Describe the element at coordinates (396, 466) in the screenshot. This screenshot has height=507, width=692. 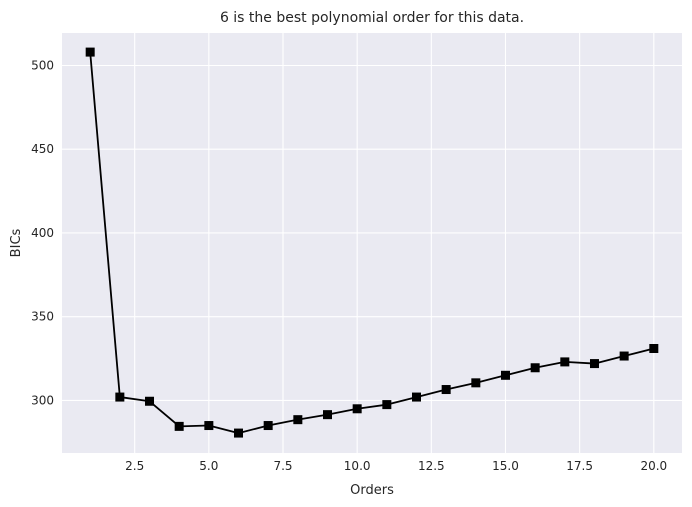
I see `x-tick-labels: 2.5 5.0 7.5 10.0 12.5 15.0 17.5 20.0` at that location.